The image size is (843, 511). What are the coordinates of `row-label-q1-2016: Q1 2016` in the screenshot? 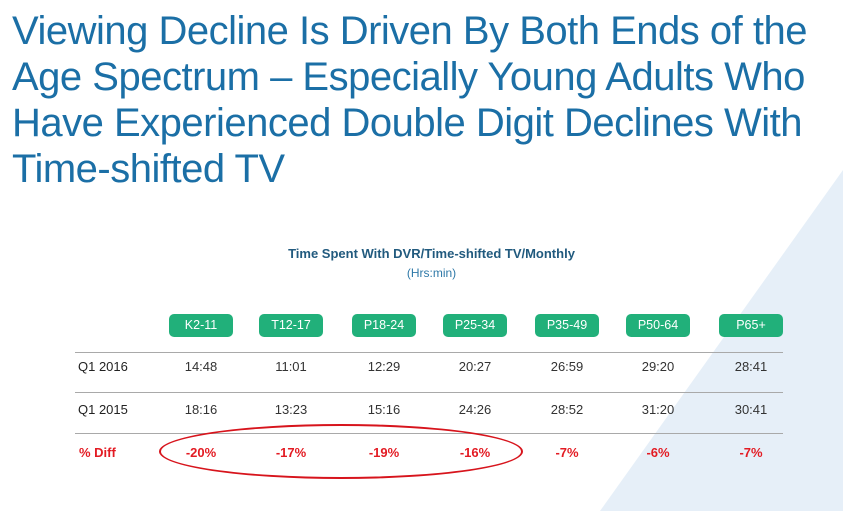 It's located at (103, 366).